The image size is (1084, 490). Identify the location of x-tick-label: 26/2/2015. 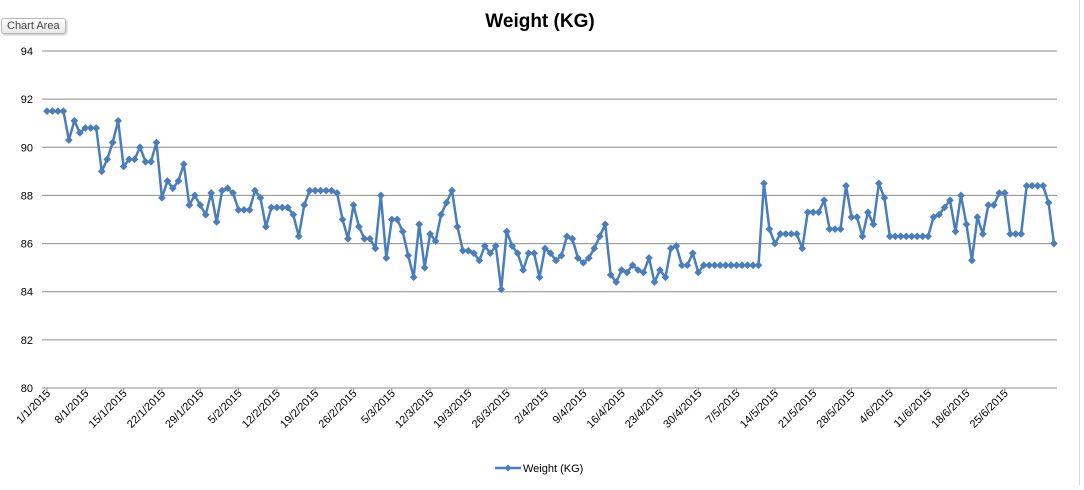
(338, 409).